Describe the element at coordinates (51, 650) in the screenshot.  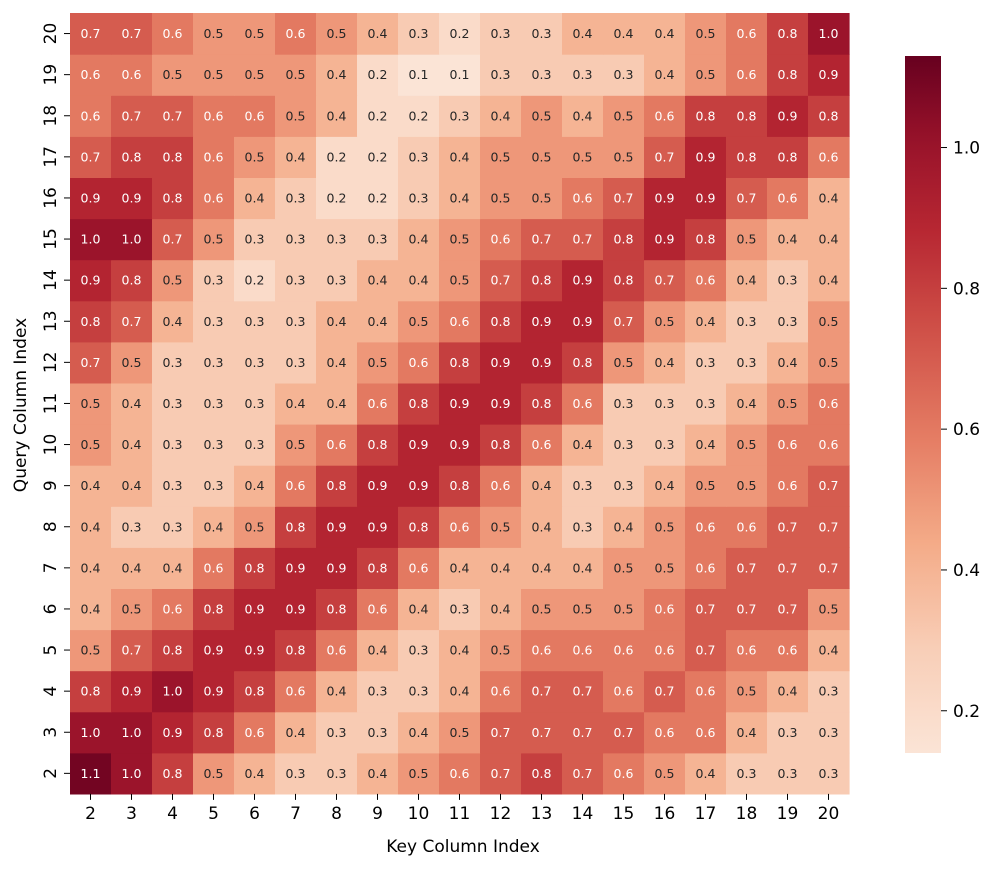
I see `y-tick-label: 5` at that location.